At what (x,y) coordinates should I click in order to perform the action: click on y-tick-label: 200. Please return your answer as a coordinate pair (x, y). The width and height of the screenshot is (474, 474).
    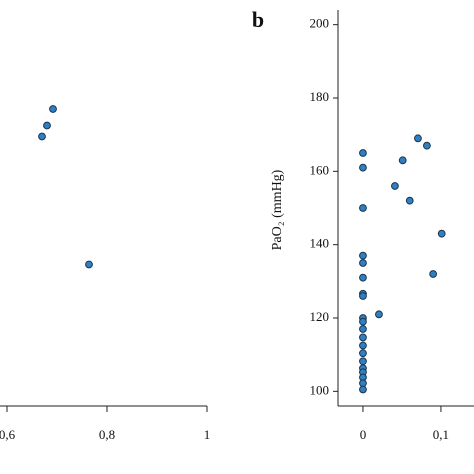
    Looking at the image, I should click on (320, 23).